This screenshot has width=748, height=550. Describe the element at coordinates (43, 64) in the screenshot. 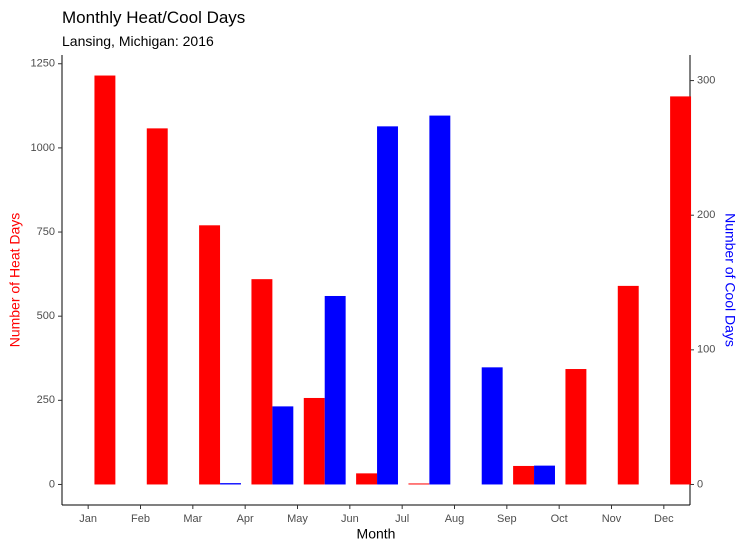

I see `y-tick-label: 1250` at that location.